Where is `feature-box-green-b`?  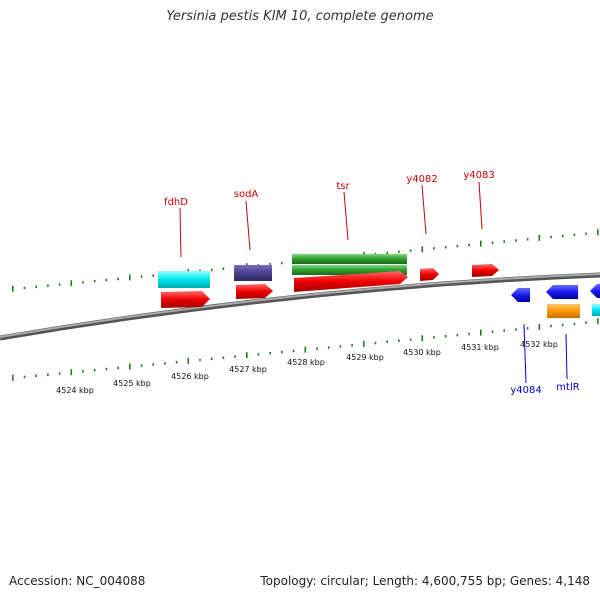
feature-box-green-b is located at coordinates (349, 270).